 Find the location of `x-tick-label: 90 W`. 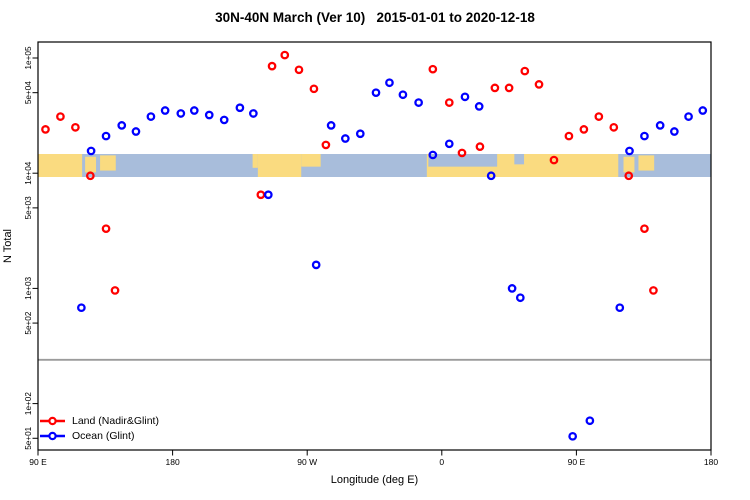

x-tick-label: 90 W is located at coordinates (307, 462).